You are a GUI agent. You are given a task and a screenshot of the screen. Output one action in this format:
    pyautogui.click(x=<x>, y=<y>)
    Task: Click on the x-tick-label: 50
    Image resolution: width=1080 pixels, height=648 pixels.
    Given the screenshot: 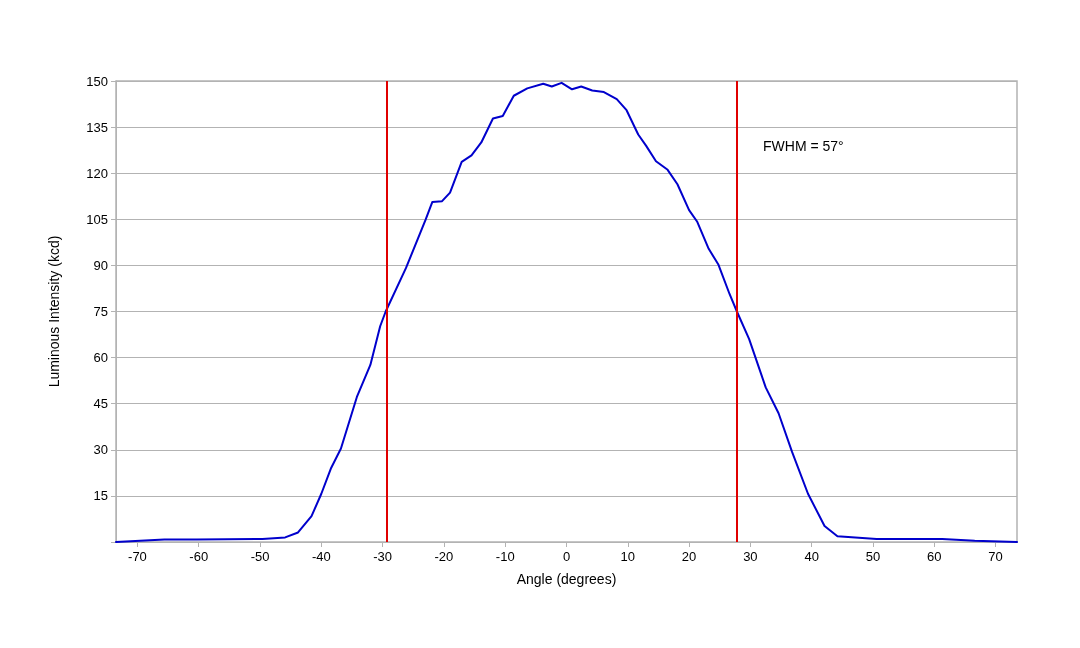 What is the action you would take?
    pyautogui.click(x=873, y=556)
    